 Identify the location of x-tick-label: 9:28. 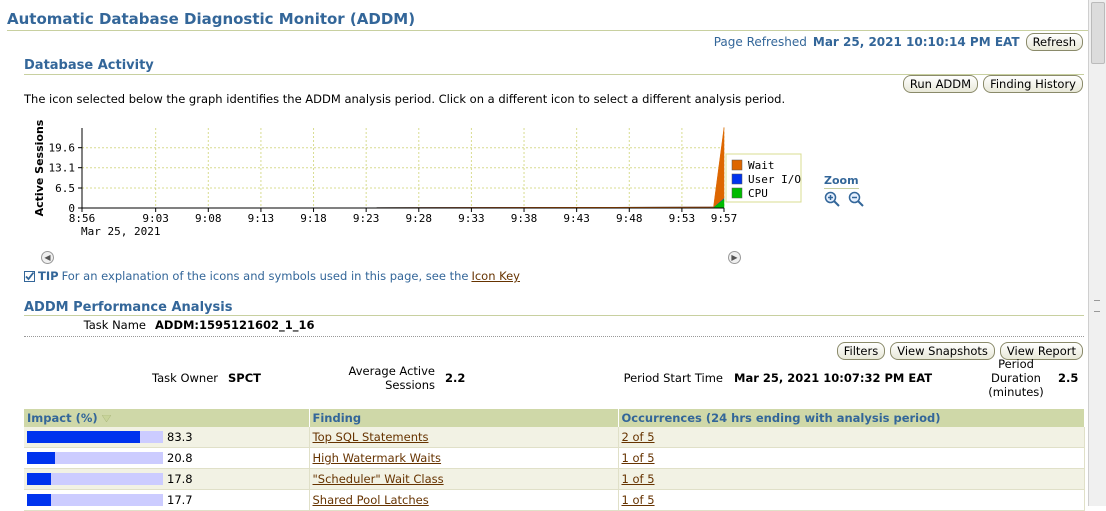
(419, 218).